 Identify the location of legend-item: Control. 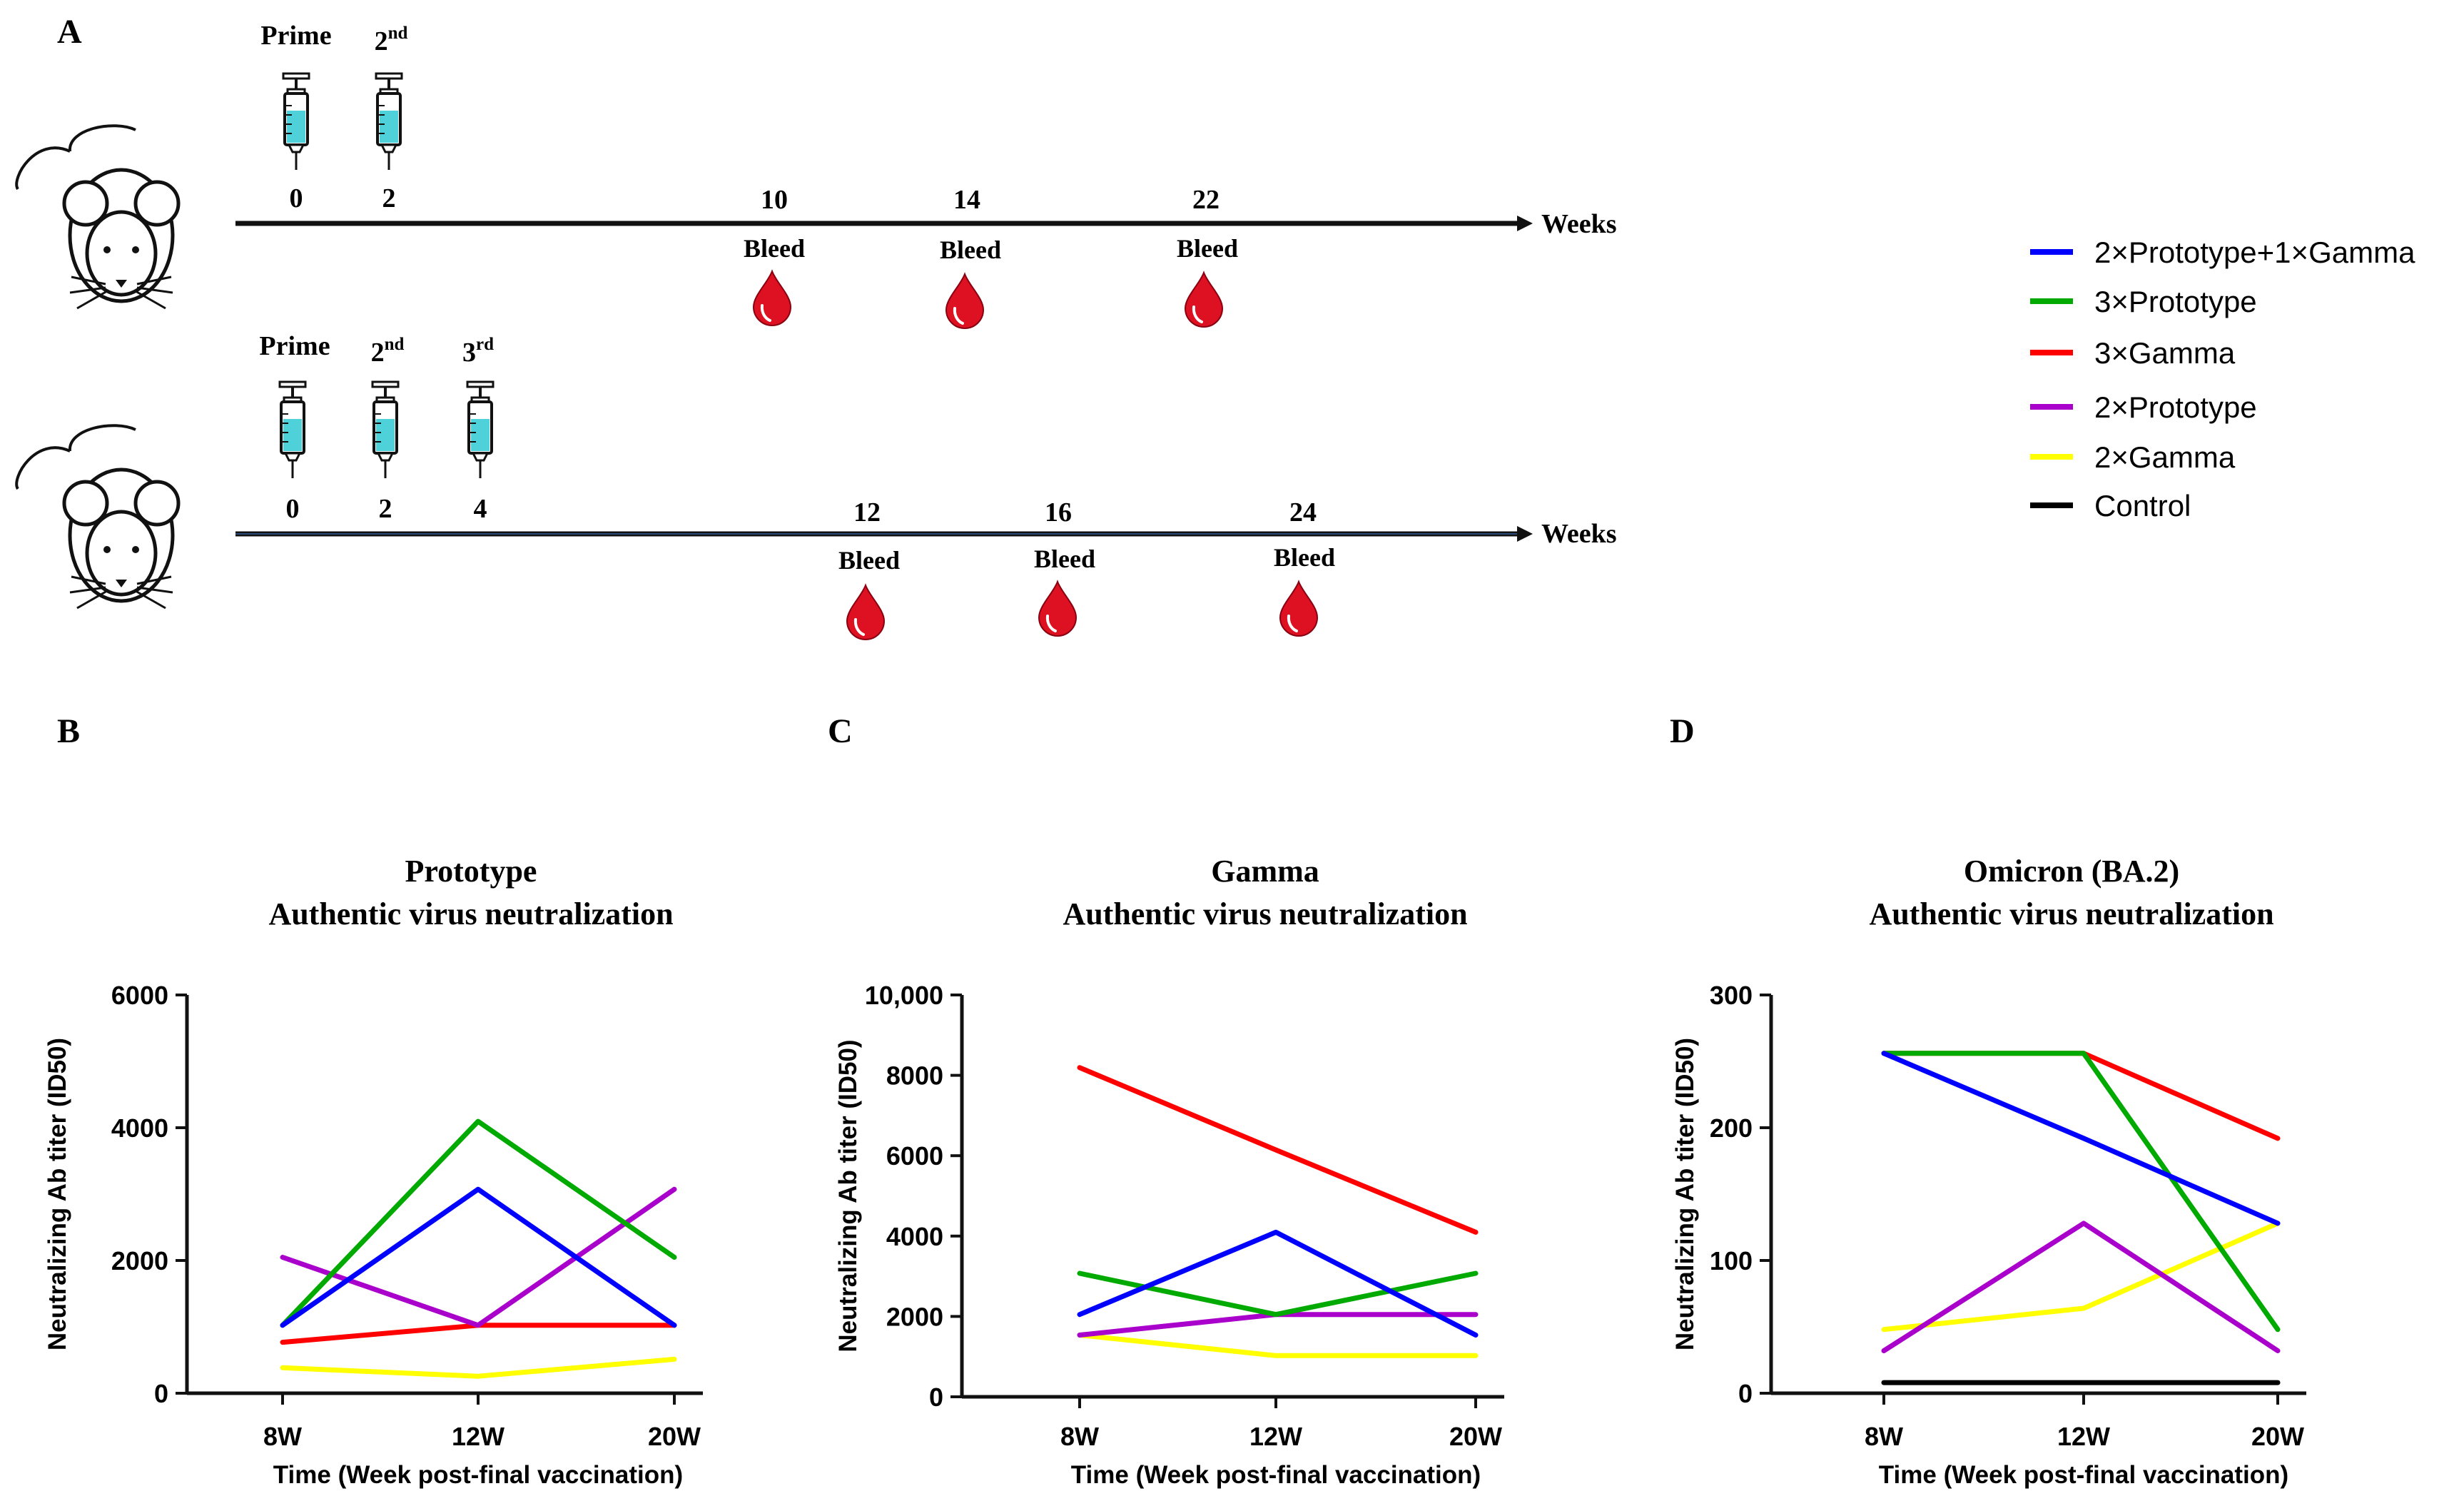
(2110, 505).